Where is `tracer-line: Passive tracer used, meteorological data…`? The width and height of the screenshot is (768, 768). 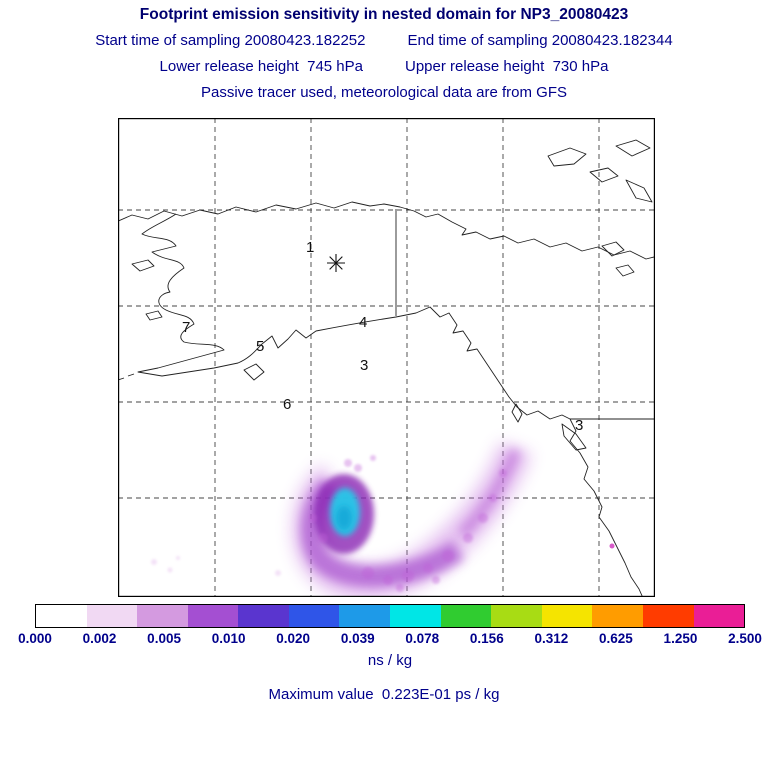 tracer-line: Passive tracer used, meteorological data… is located at coordinates (384, 92).